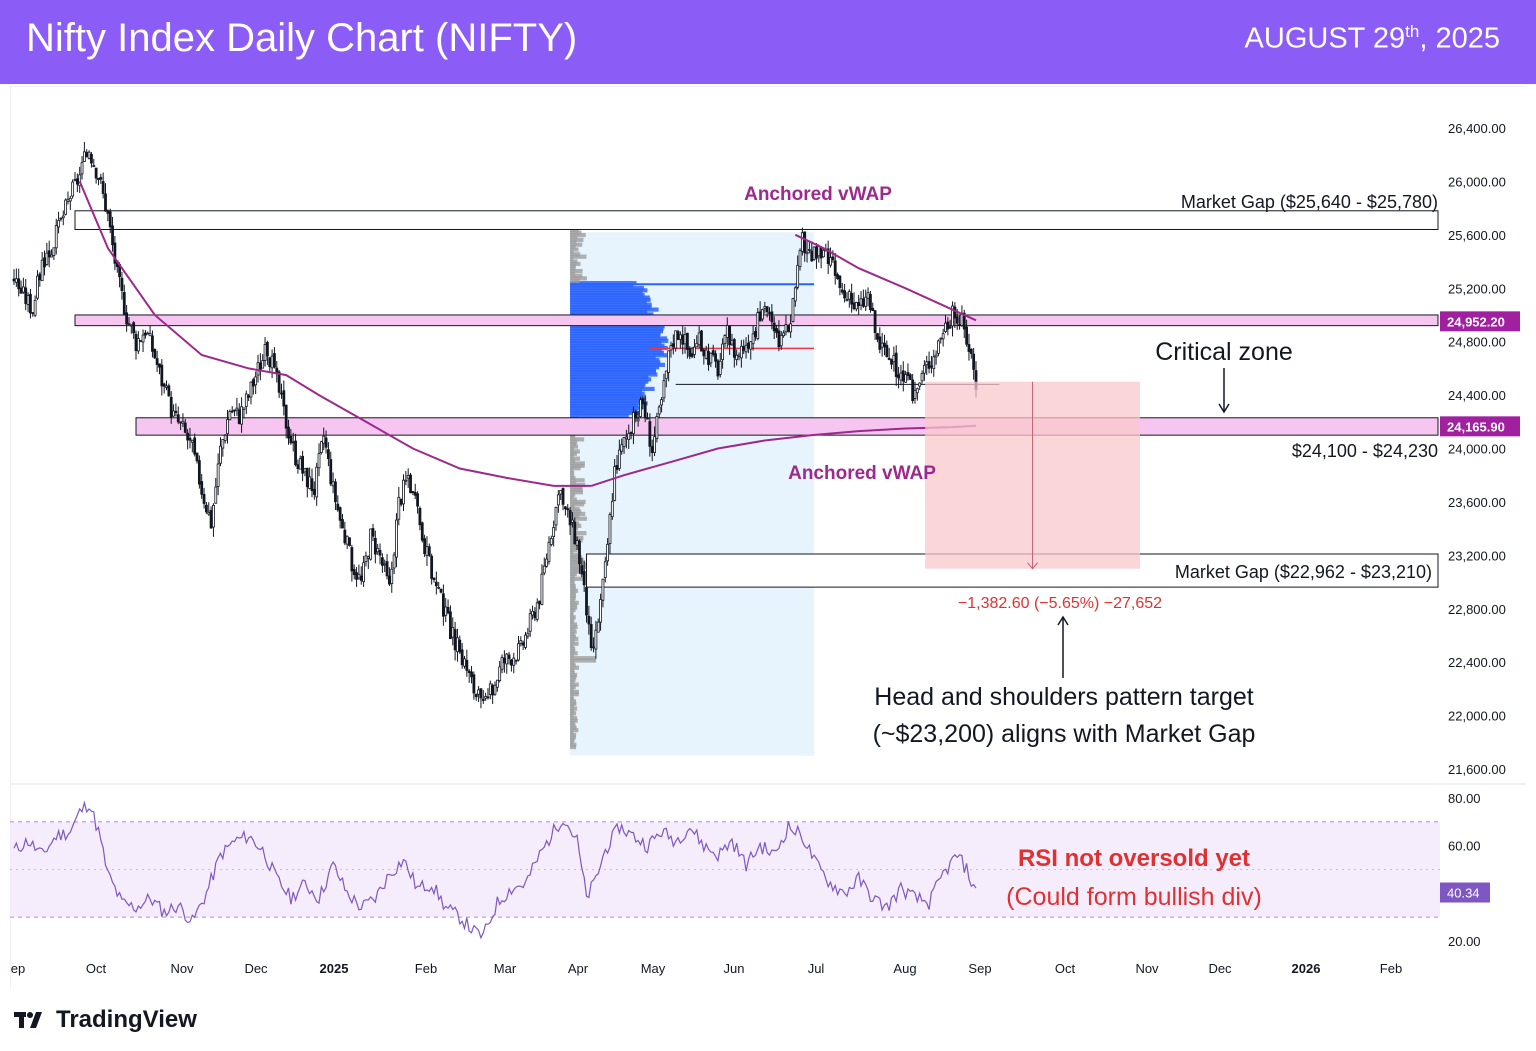  Describe the element at coordinates (904, 968) in the screenshot. I see `time-tick-label: Aug` at that location.